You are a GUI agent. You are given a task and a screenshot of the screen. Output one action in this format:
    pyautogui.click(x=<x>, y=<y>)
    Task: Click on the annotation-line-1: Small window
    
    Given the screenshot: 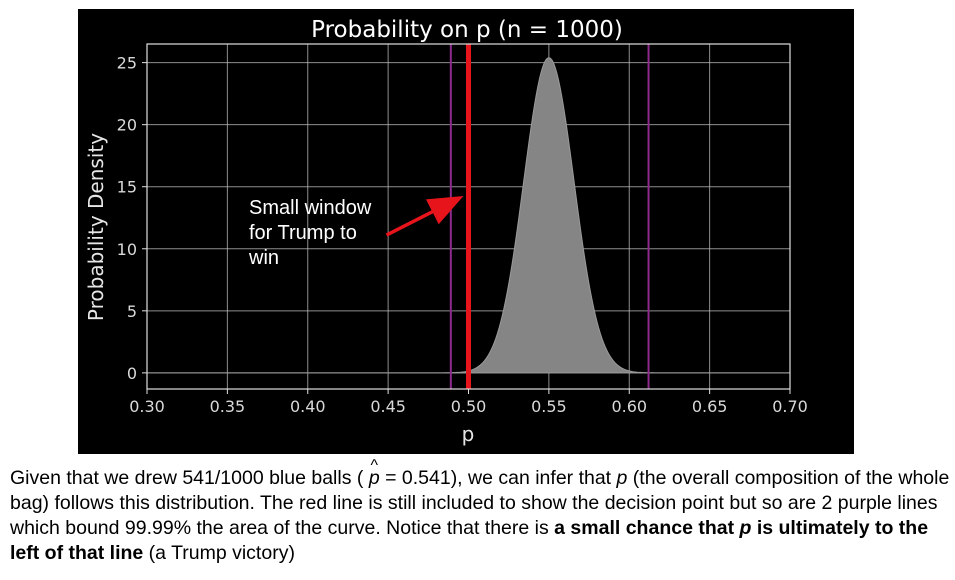 What is the action you would take?
    pyautogui.click(x=310, y=208)
    